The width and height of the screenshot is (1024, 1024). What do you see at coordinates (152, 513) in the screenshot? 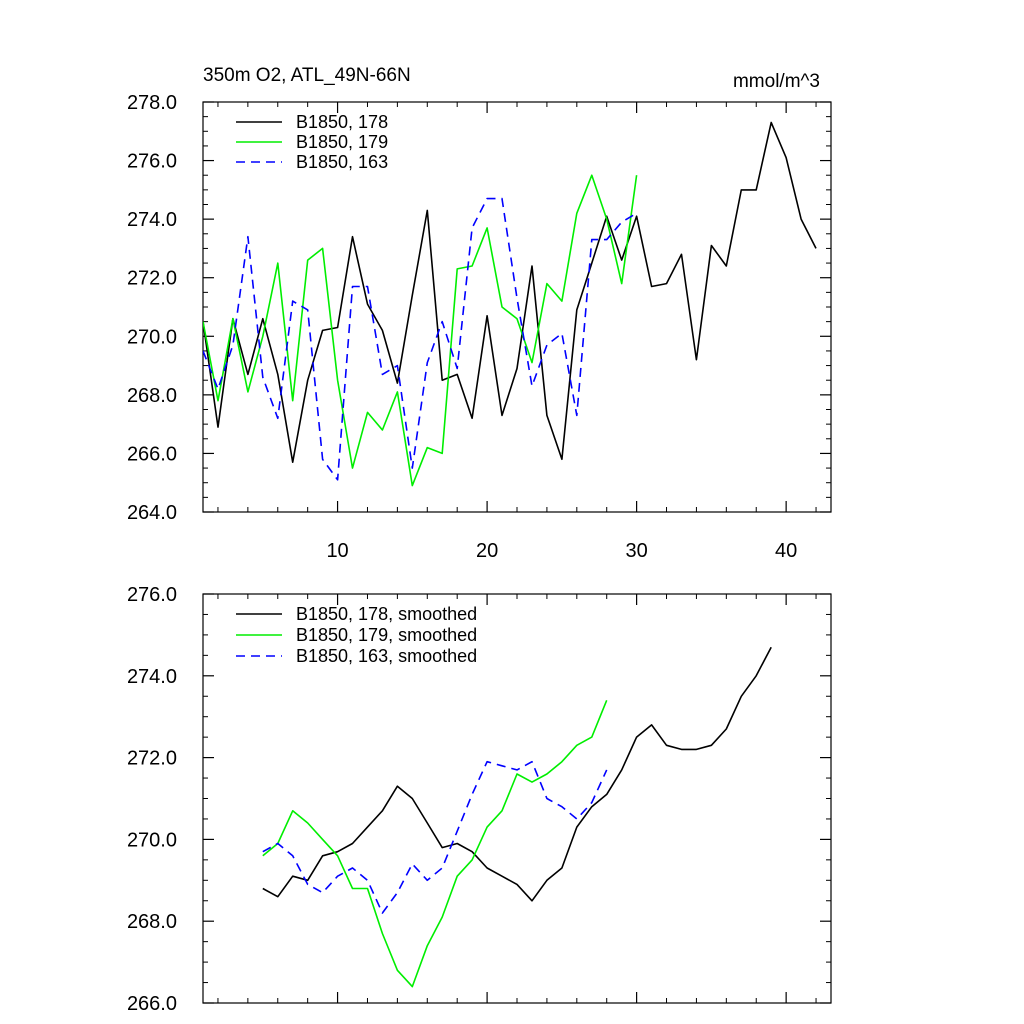
I see `y-tick-label: 264.0` at bounding box center [152, 513].